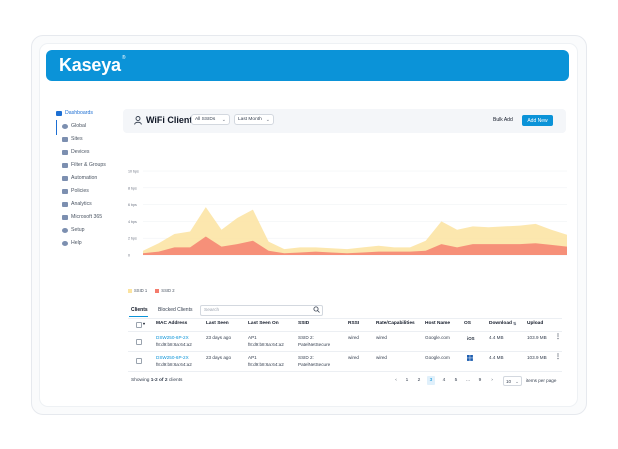 This screenshot has height=449, width=618. I want to click on search-input: Search, so click(261, 310).